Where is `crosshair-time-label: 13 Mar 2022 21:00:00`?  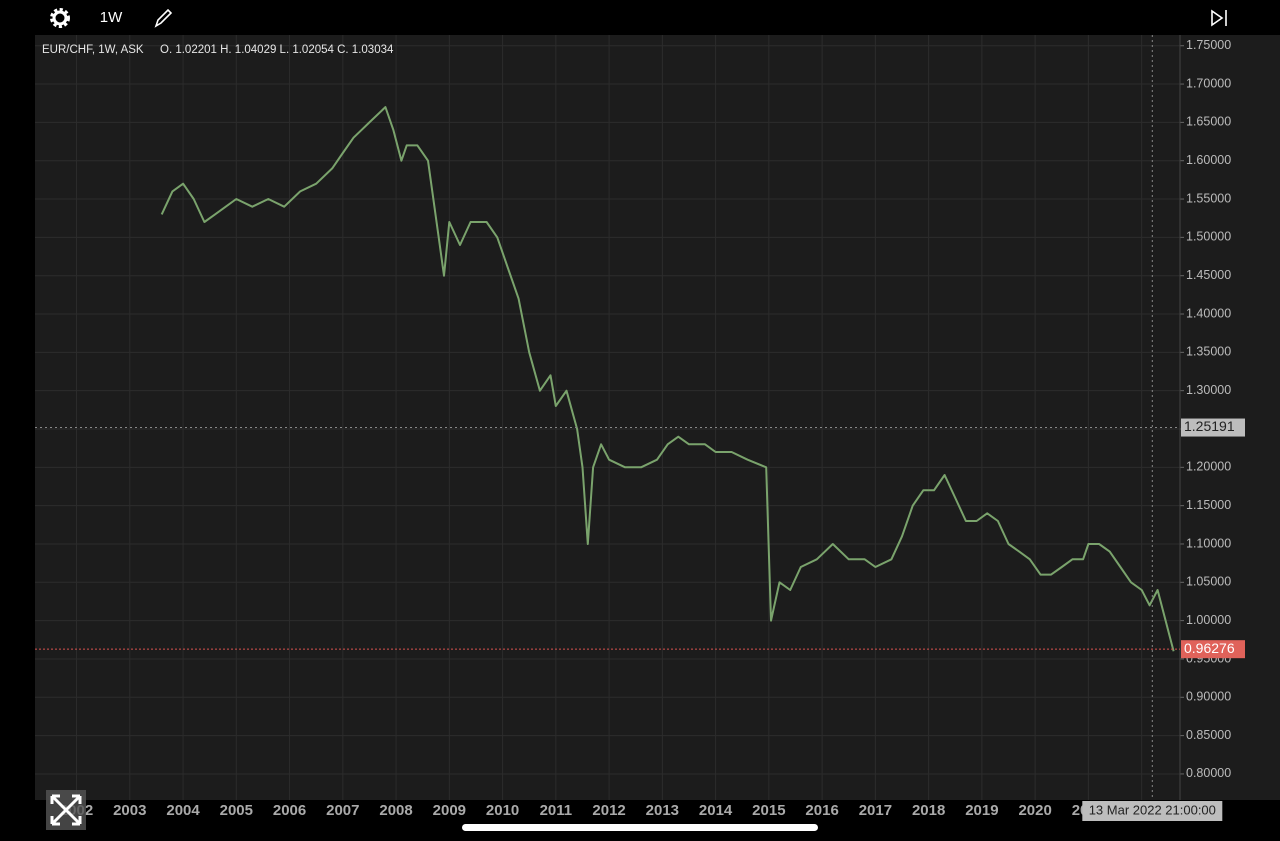 crosshair-time-label: 13 Mar 2022 21:00:00 is located at coordinates (1152, 809).